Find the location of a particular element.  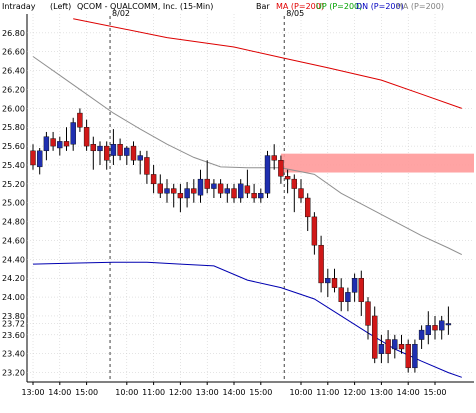

y-tick-label: 25.20 is located at coordinates (13, 184).